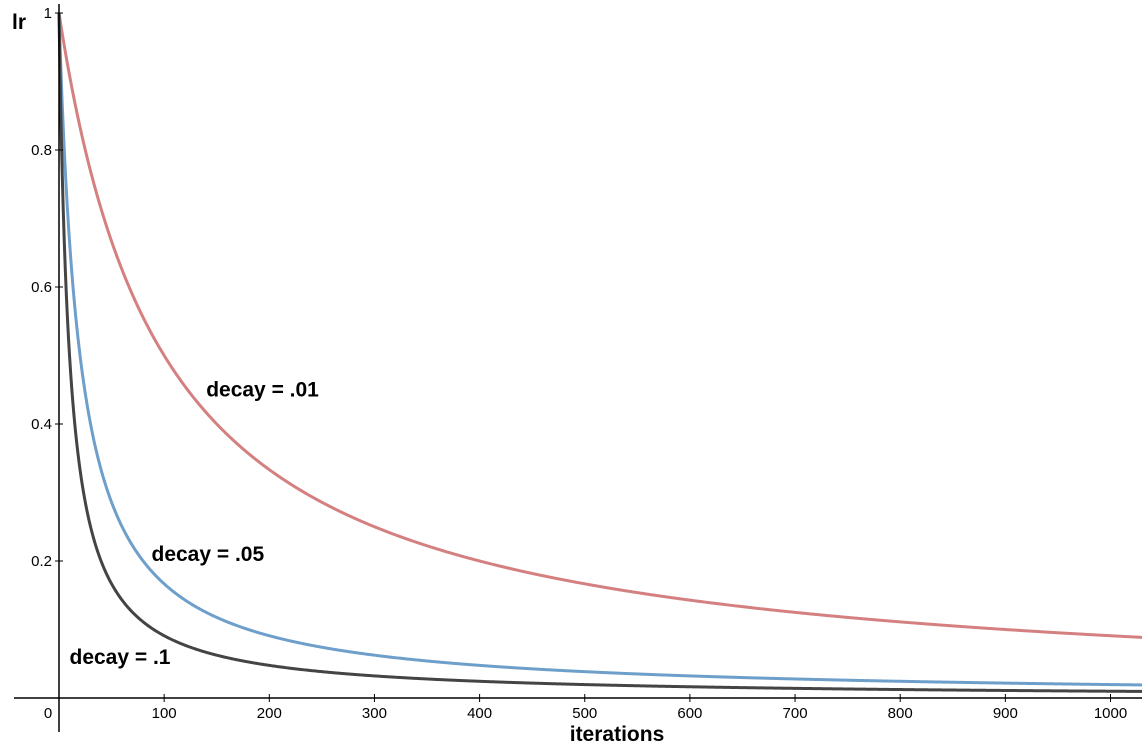 The height and width of the screenshot is (748, 1142). Describe the element at coordinates (1110, 713) in the screenshot. I see `x-tick-label-10: 1000` at that location.